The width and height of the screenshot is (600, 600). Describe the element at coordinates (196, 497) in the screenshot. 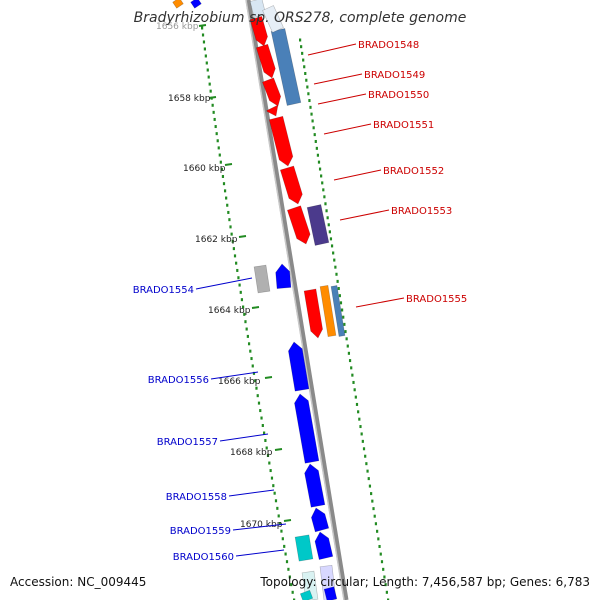

I see `gene-label-reverse: BRADO1558` at that location.